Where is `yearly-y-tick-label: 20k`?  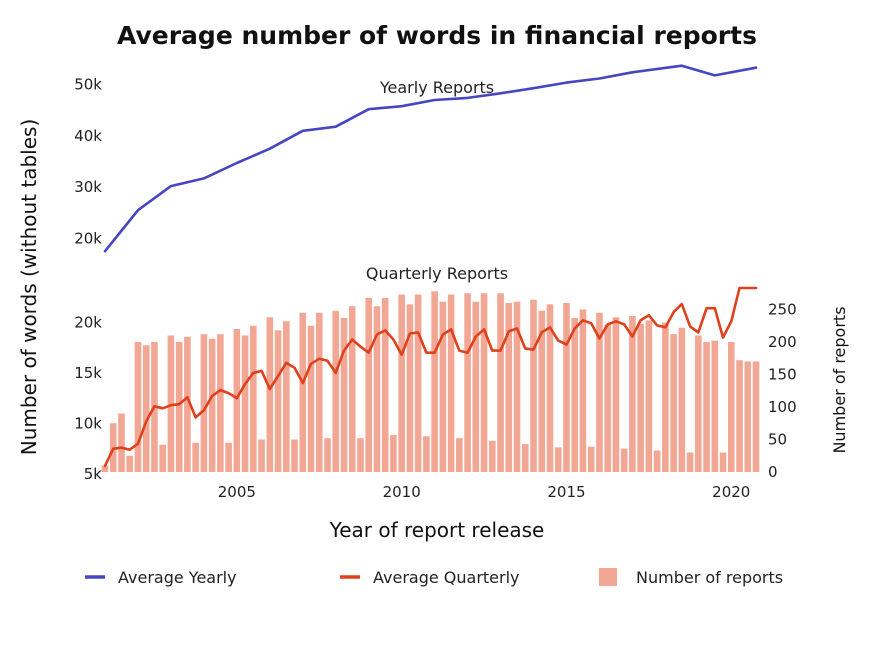
yearly-y-tick-label: 20k is located at coordinates (88, 238).